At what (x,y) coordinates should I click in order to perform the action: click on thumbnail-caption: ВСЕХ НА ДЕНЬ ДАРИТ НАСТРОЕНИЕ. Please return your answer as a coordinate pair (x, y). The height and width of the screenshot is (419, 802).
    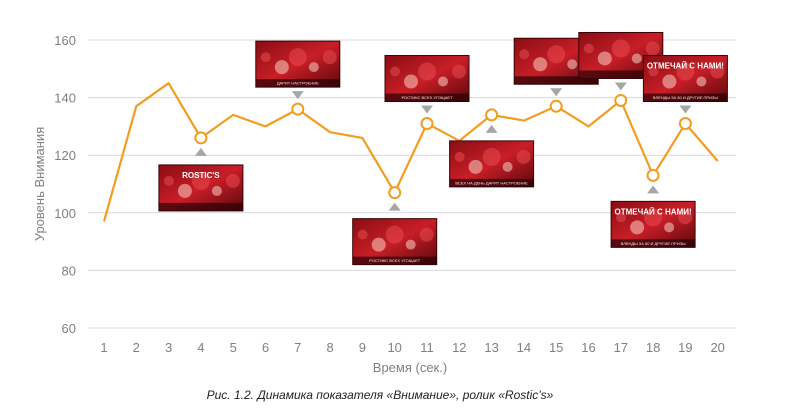
    Looking at the image, I should click on (491, 182).